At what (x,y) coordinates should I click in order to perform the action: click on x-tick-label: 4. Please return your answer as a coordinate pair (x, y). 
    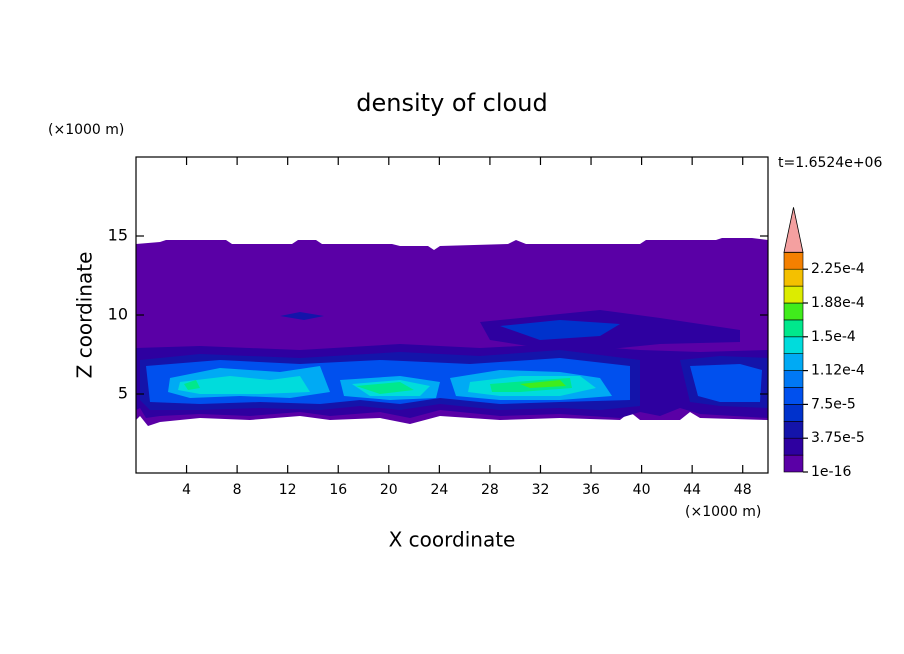
    Looking at the image, I should click on (186, 490).